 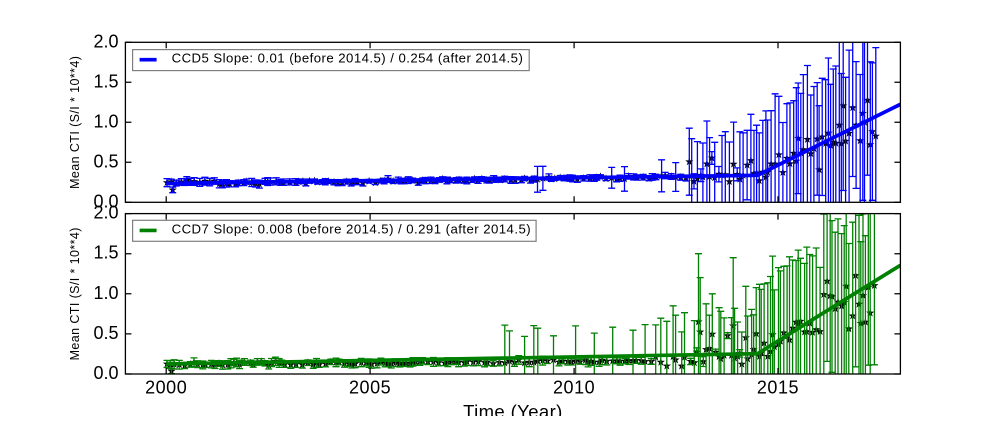 What do you see at coordinates (574, 388) in the screenshot?
I see `svg-text: 2010` at bounding box center [574, 388].